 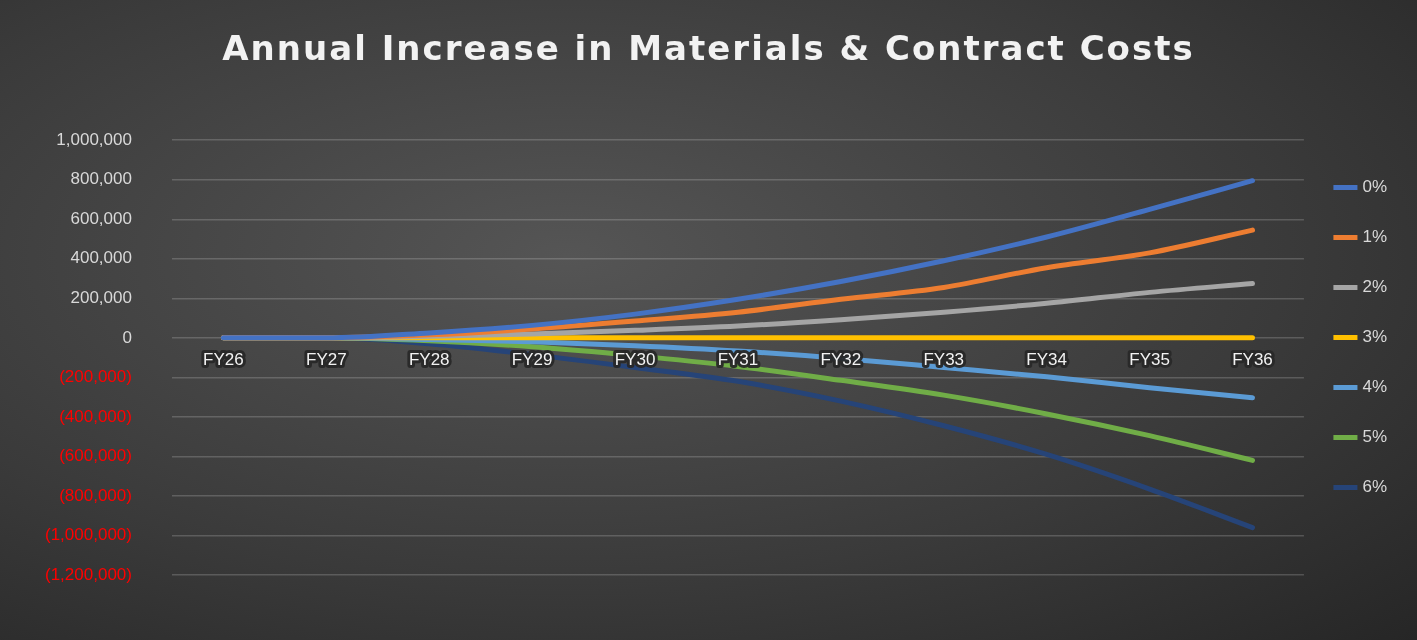 What do you see at coordinates (127, 337) in the screenshot?
I see `y-tick-label: 0` at bounding box center [127, 337].